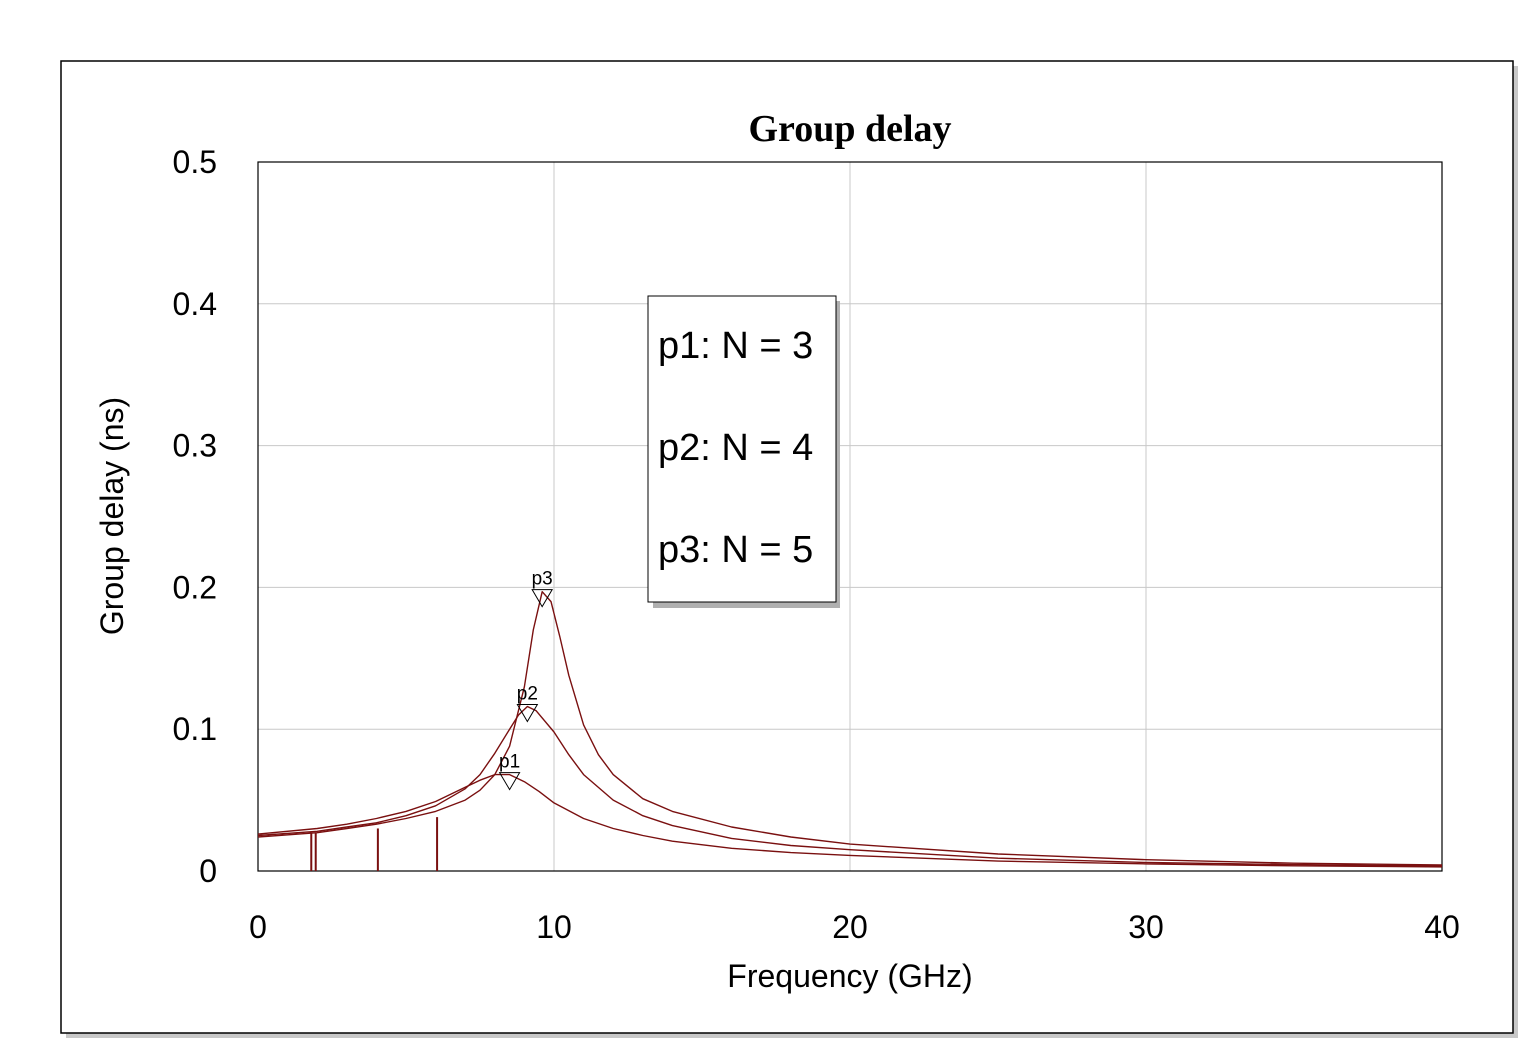 Image resolution: width=1521 pixels, height=1041 pixels. I want to click on y-tick-label-5: 0.5, so click(195, 162).